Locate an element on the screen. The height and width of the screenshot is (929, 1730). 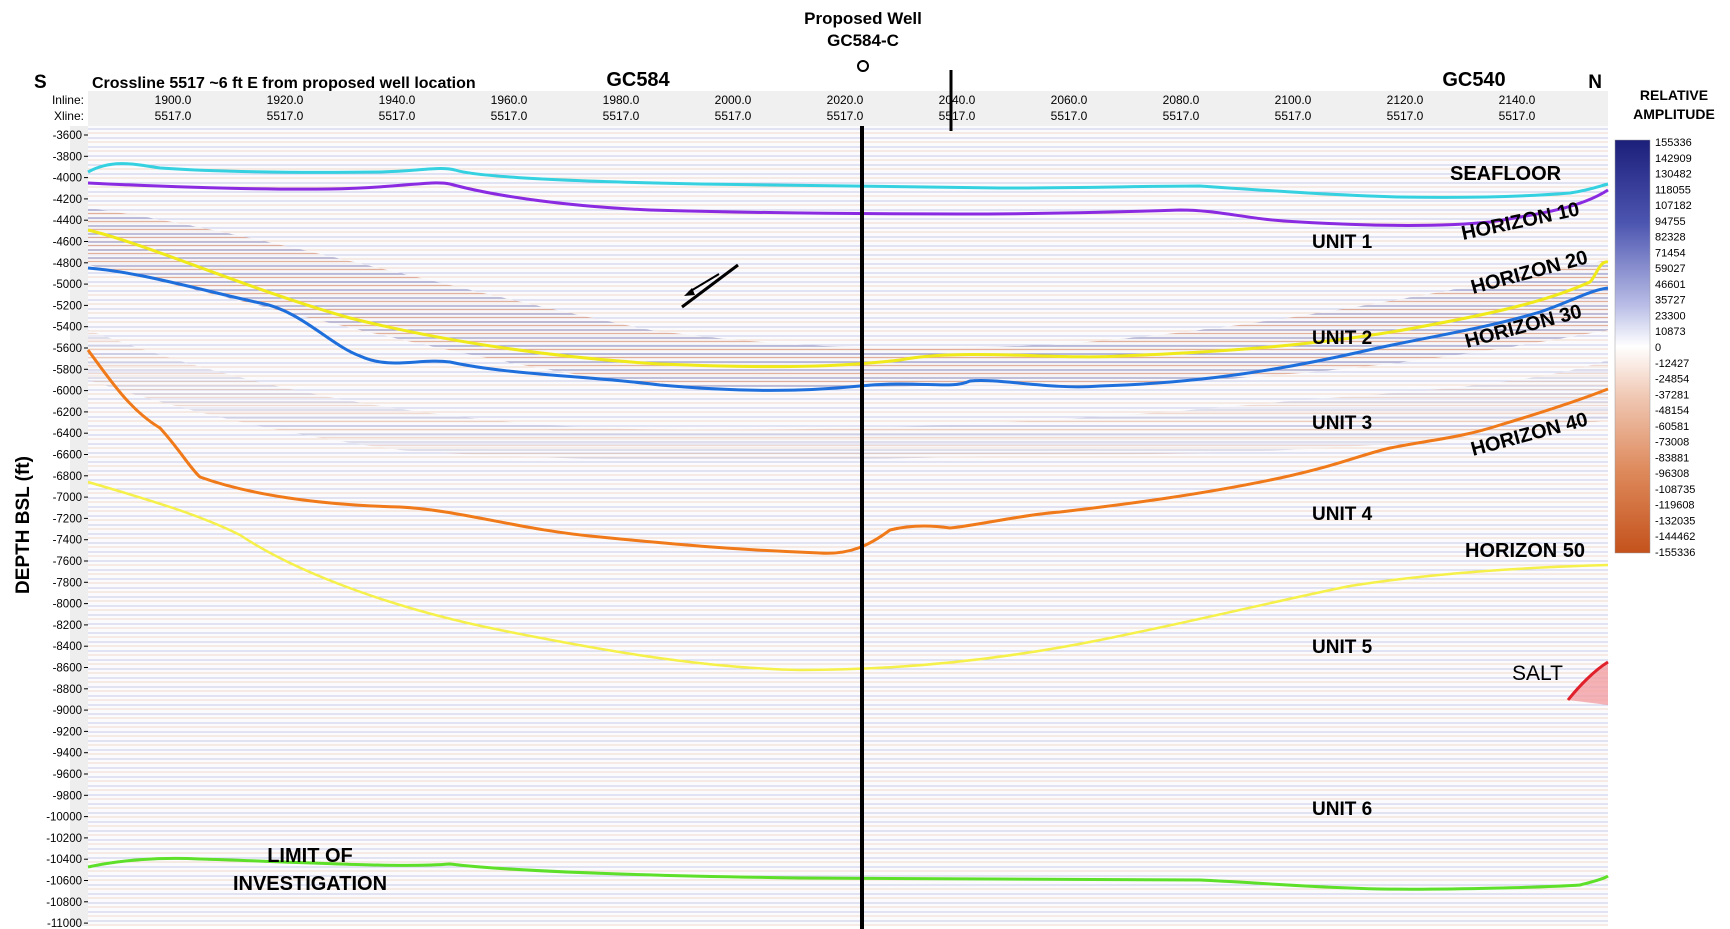
inline-value: 2000.0 is located at coordinates (733, 100).